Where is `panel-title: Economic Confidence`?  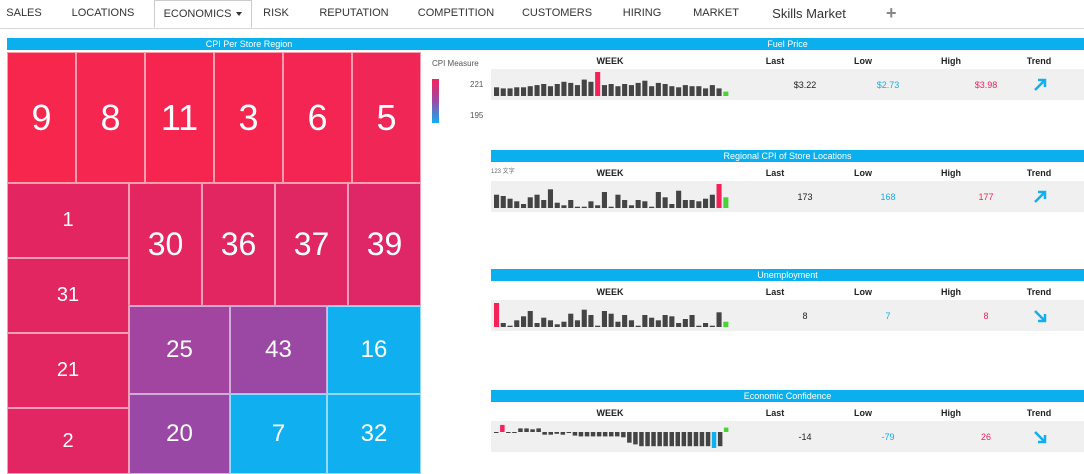 panel-title: Economic Confidence is located at coordinates (787, 396).